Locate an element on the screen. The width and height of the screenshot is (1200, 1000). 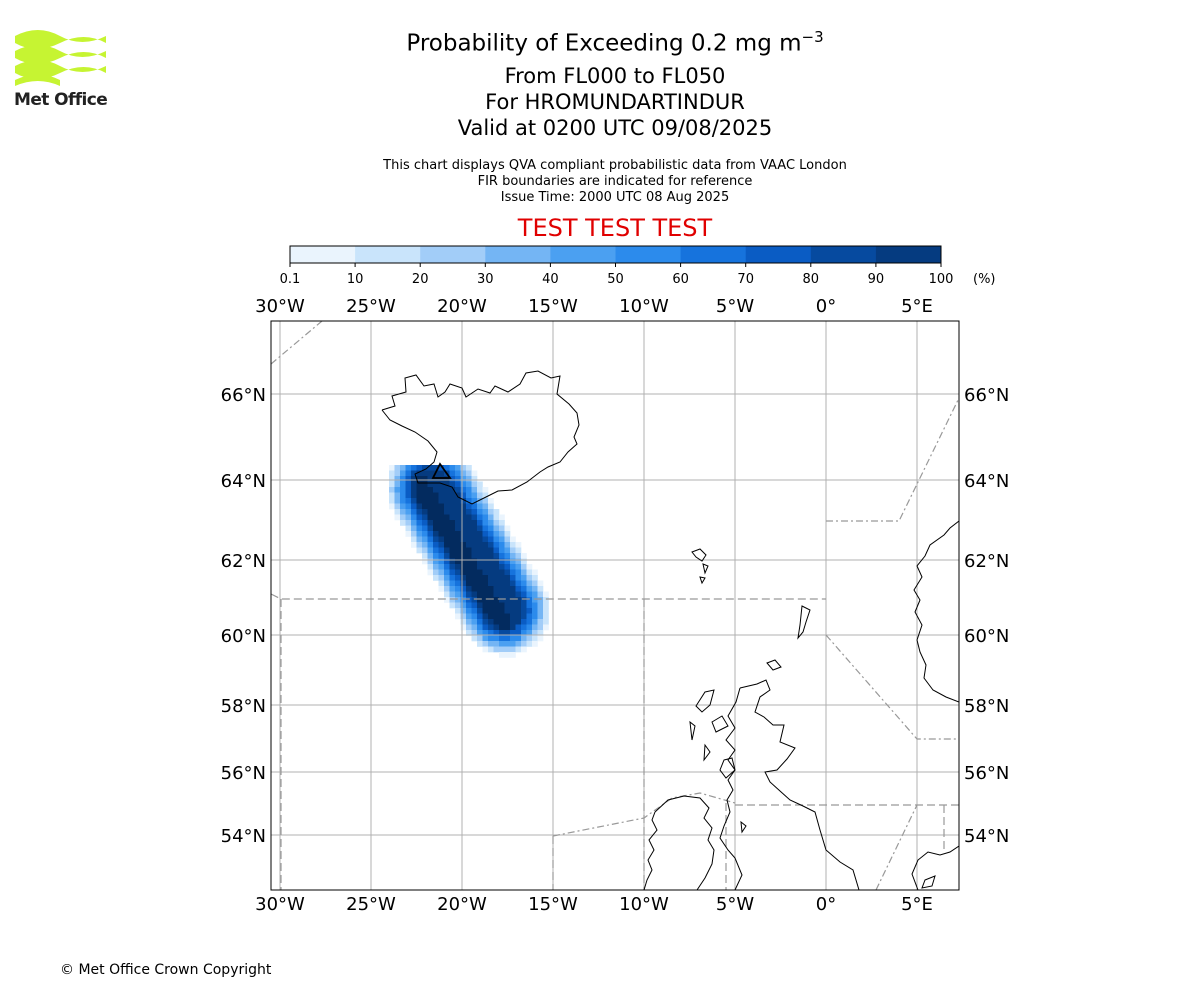
lon-label: 10°W is located at coordinates (644, 904).